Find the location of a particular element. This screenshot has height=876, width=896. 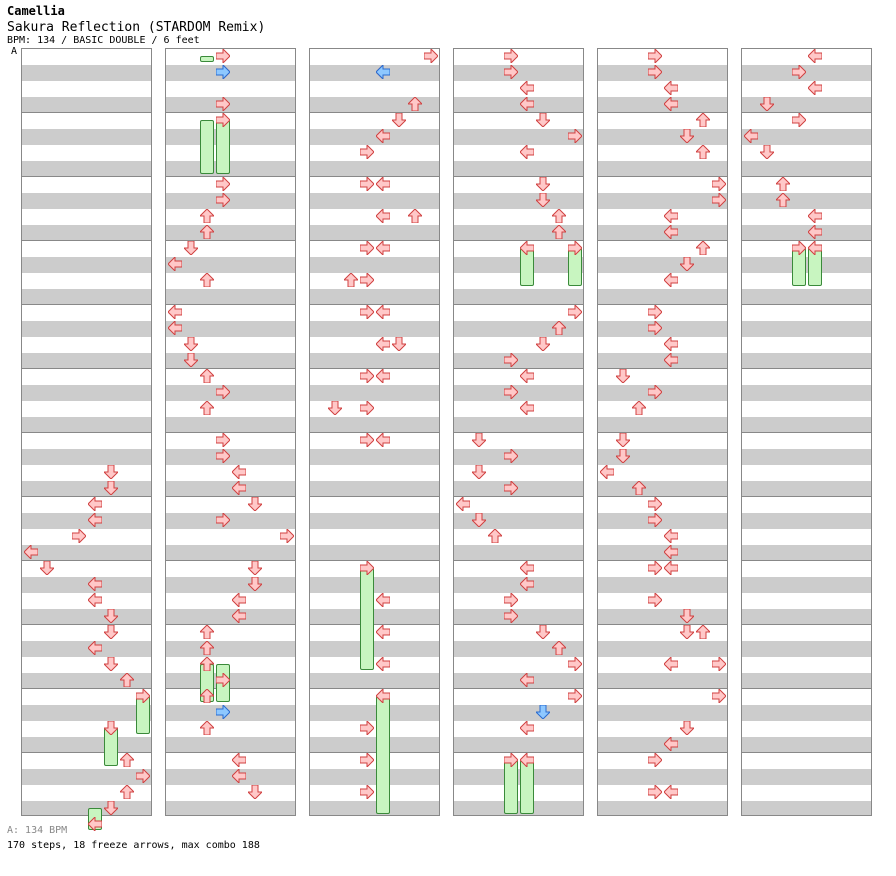

chart-column is located at coordinates (230, 432).